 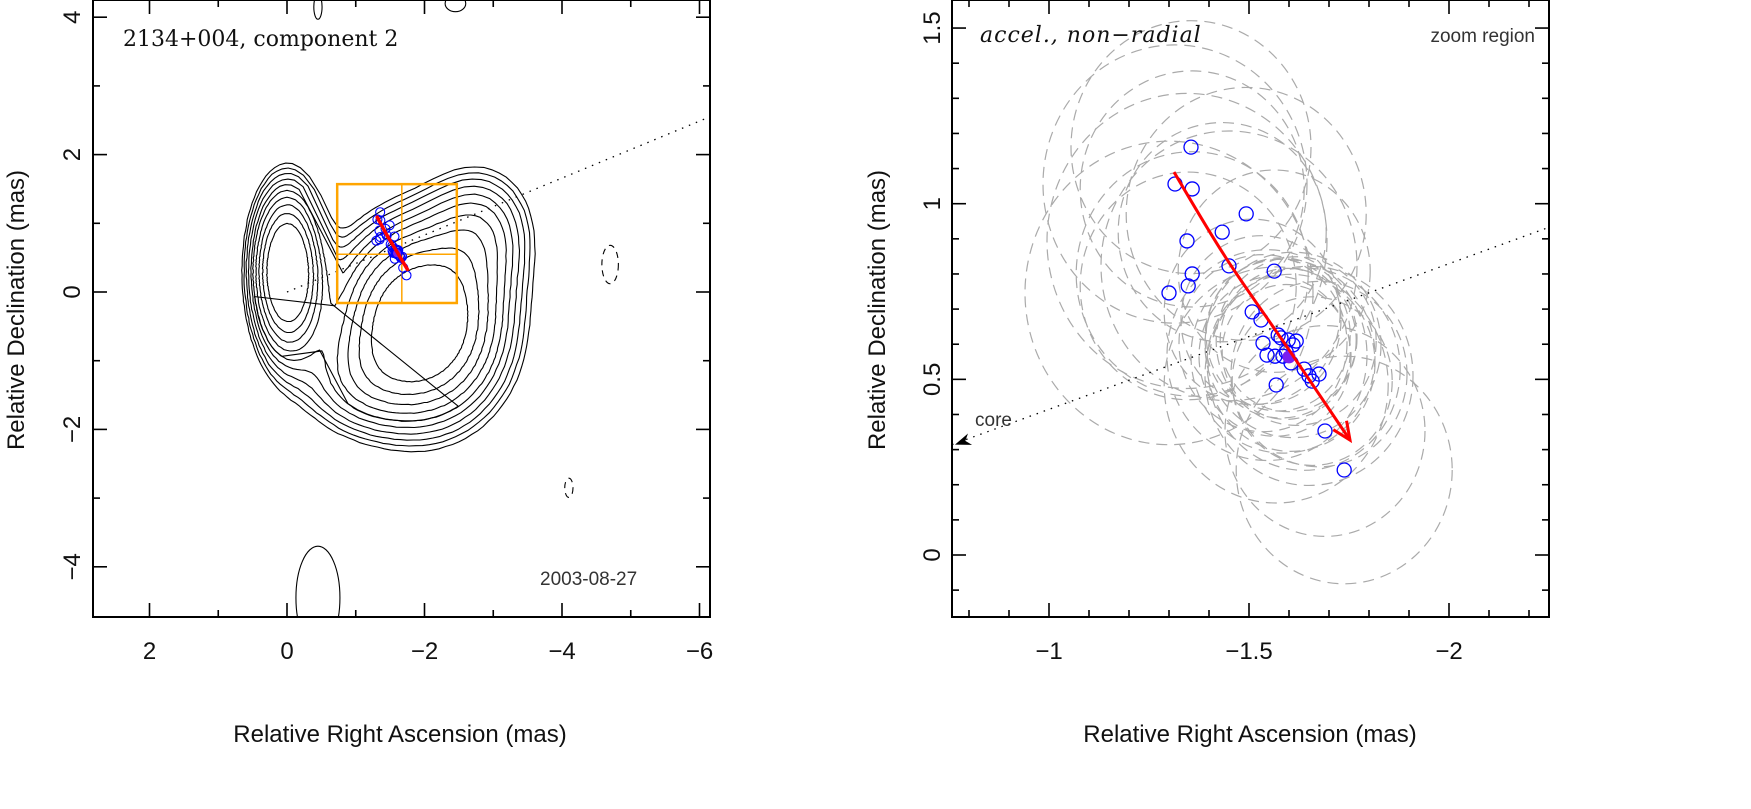 I want to click on y-tick-label: −2, so click(x=72, y=429).